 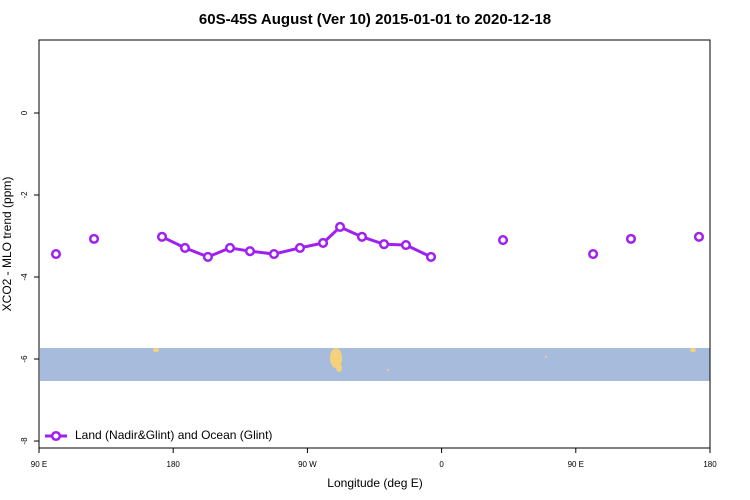 I want to click on y-axis-label: XCO2 - MLO trend (ppm), so click(x=7, y=244).